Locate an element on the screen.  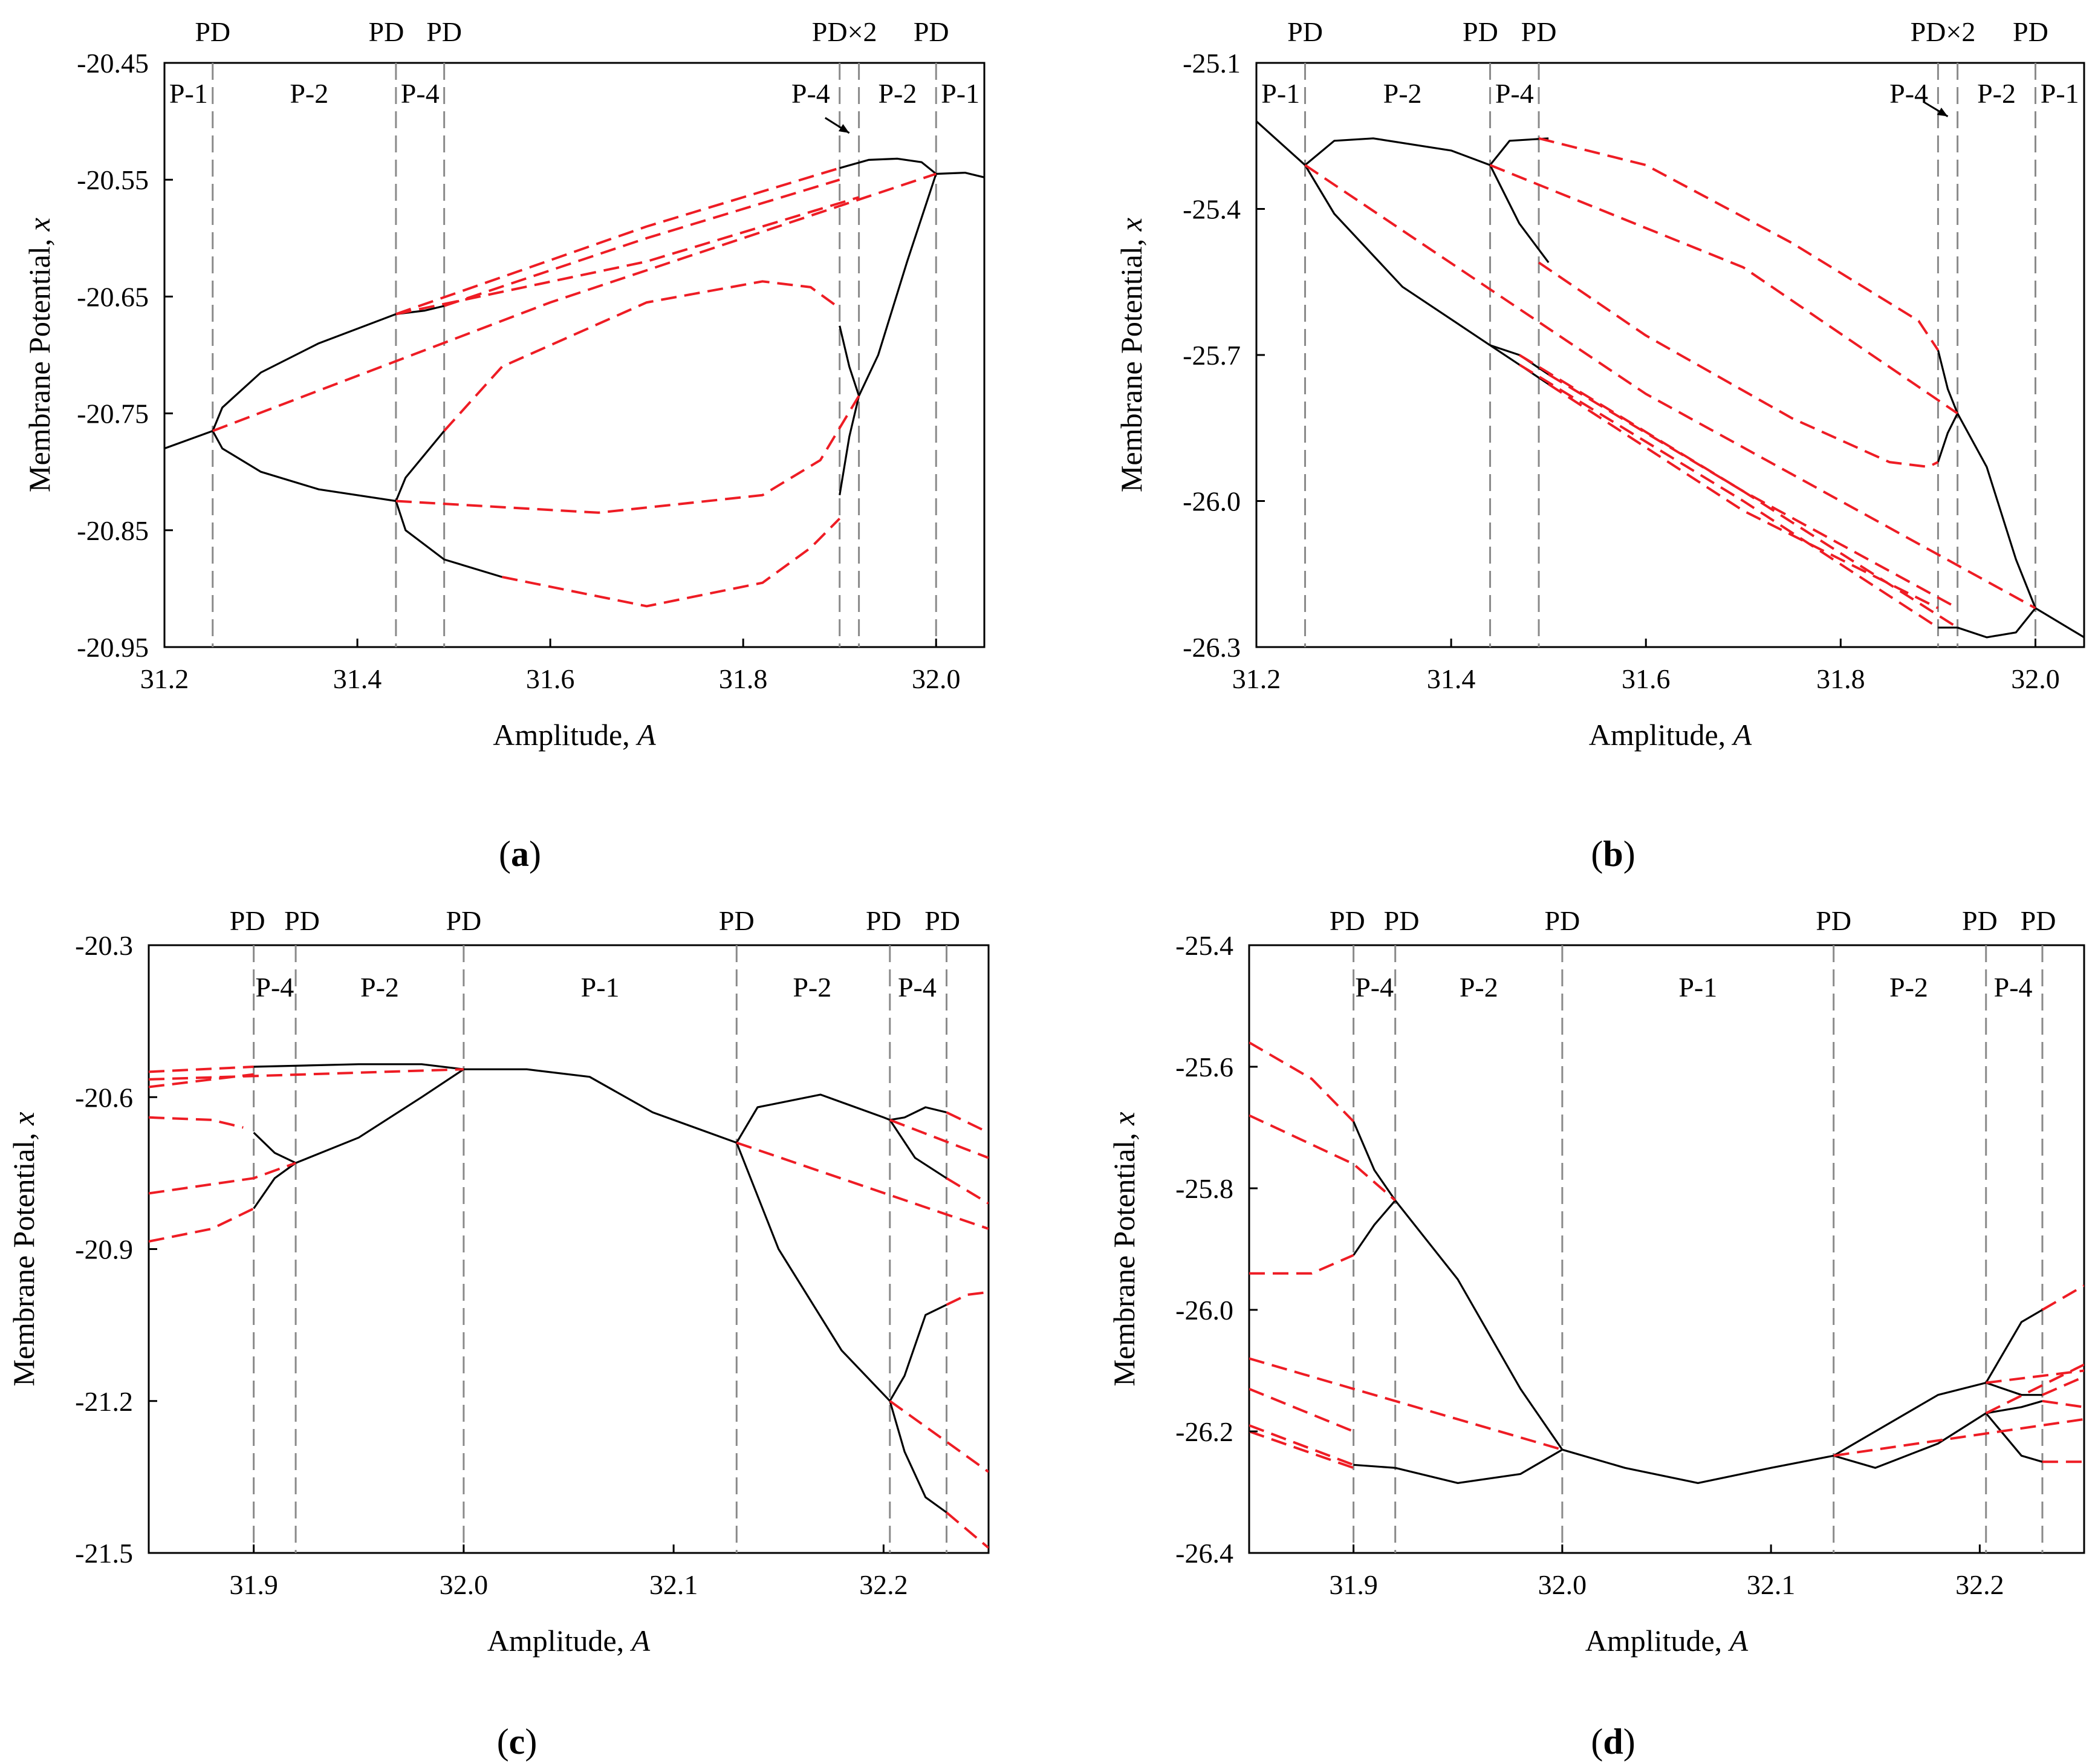
y-tick-label: -26.4 is located at coordinates (1204, 1553).